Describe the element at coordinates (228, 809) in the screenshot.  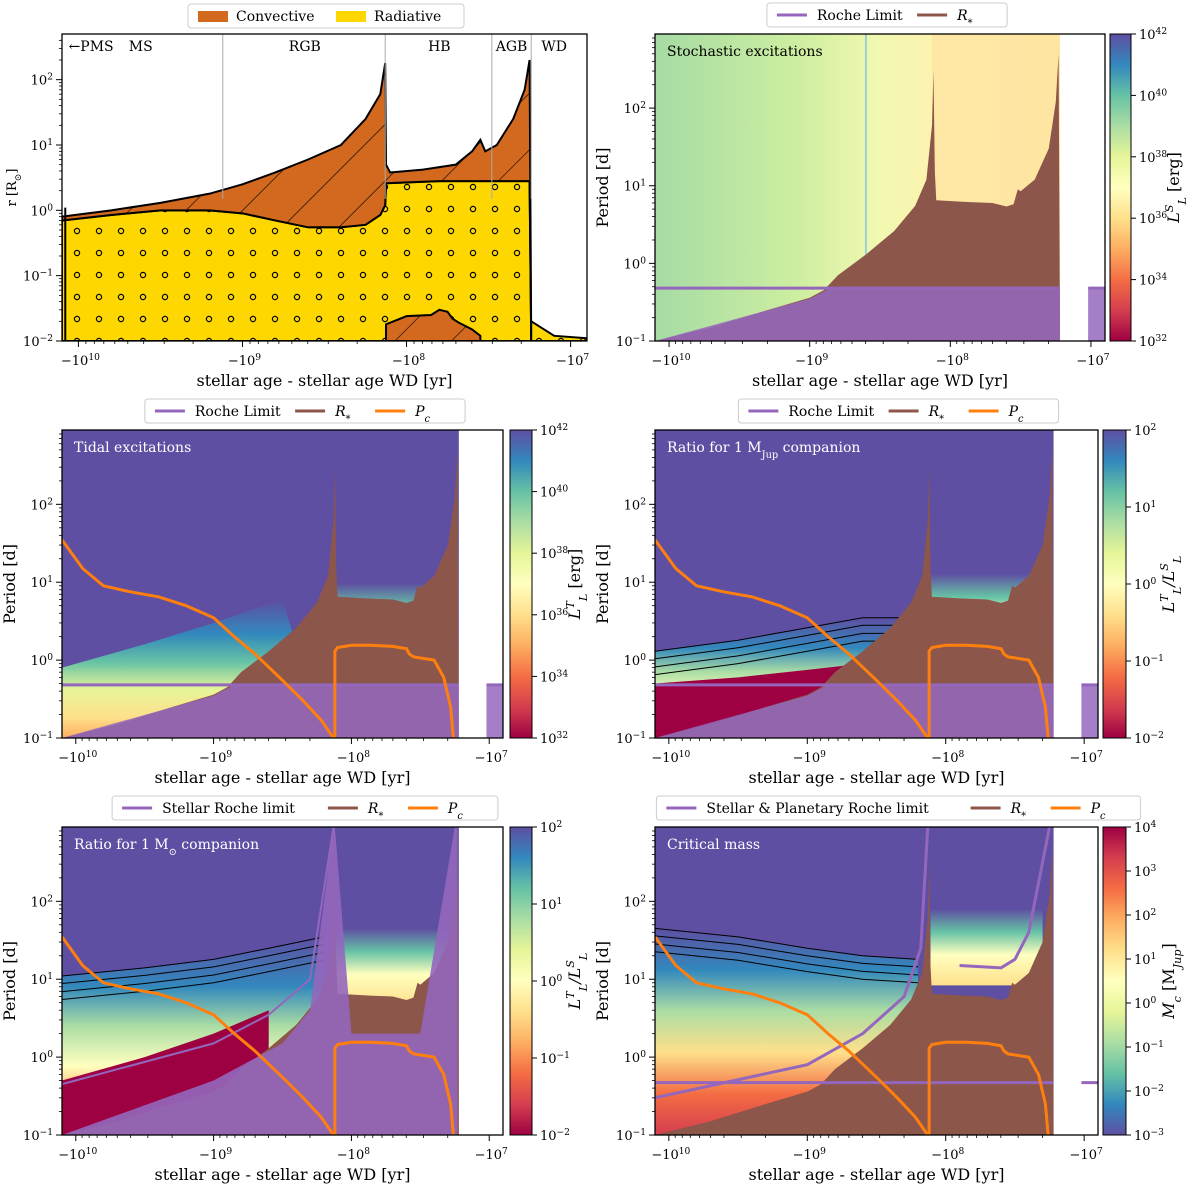
I see `legend-label: Stellar Roche limit` at that location.